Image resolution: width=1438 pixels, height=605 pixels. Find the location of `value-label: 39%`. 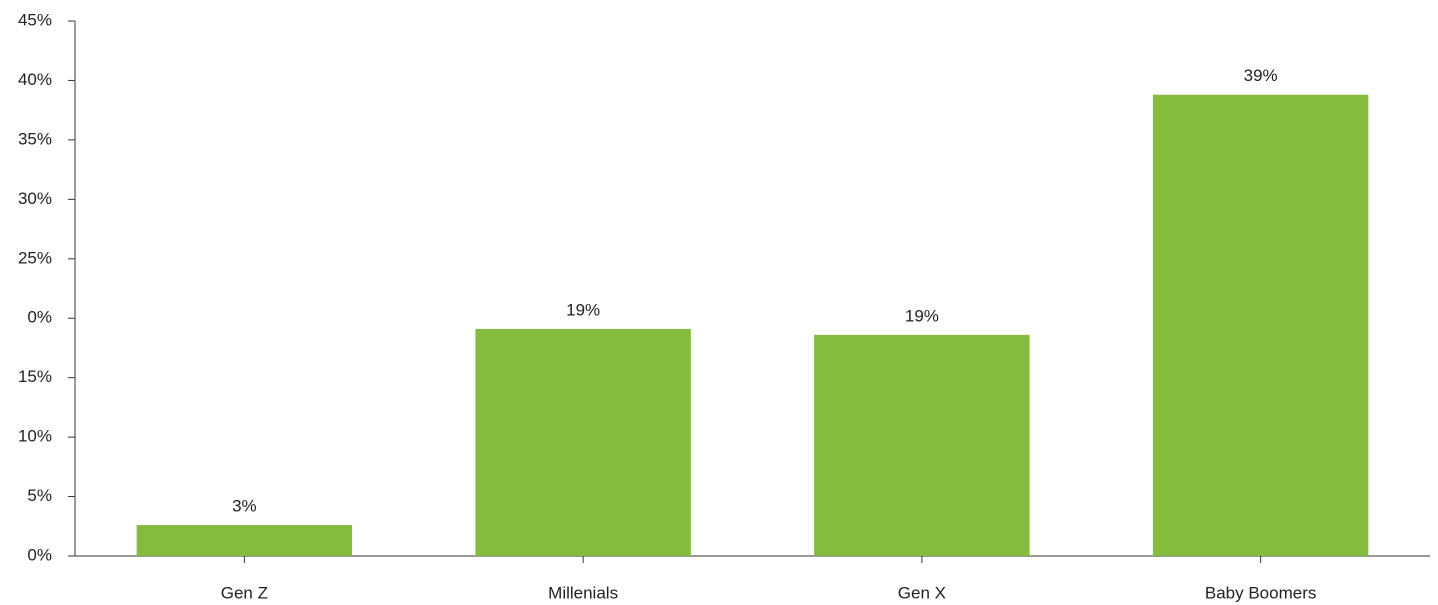

value-label: 39% is located at coordinates (1261, 75).